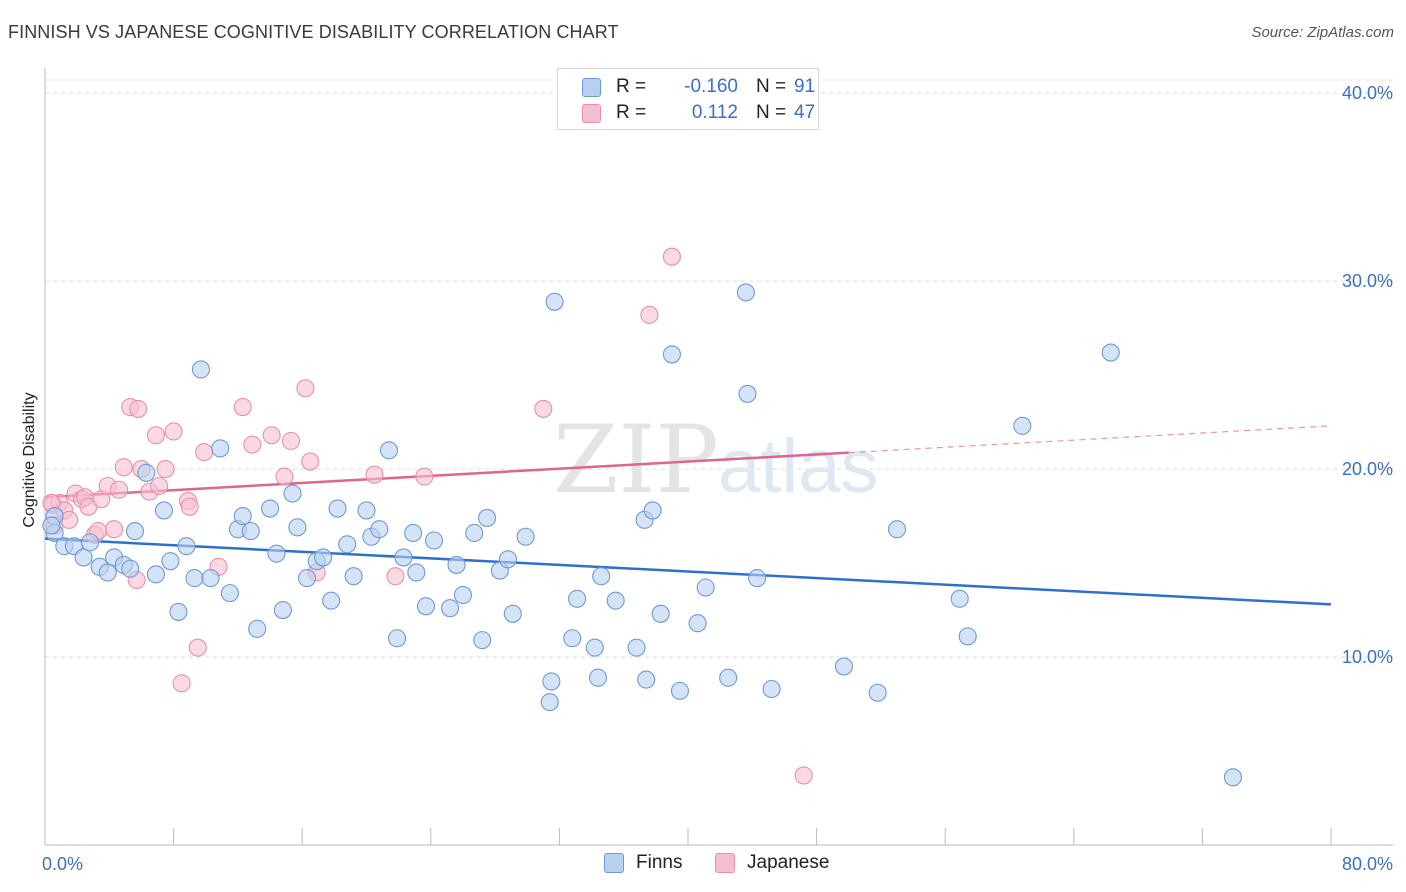  I want to click on watermark: ZIP atlas, so click(716, 460).